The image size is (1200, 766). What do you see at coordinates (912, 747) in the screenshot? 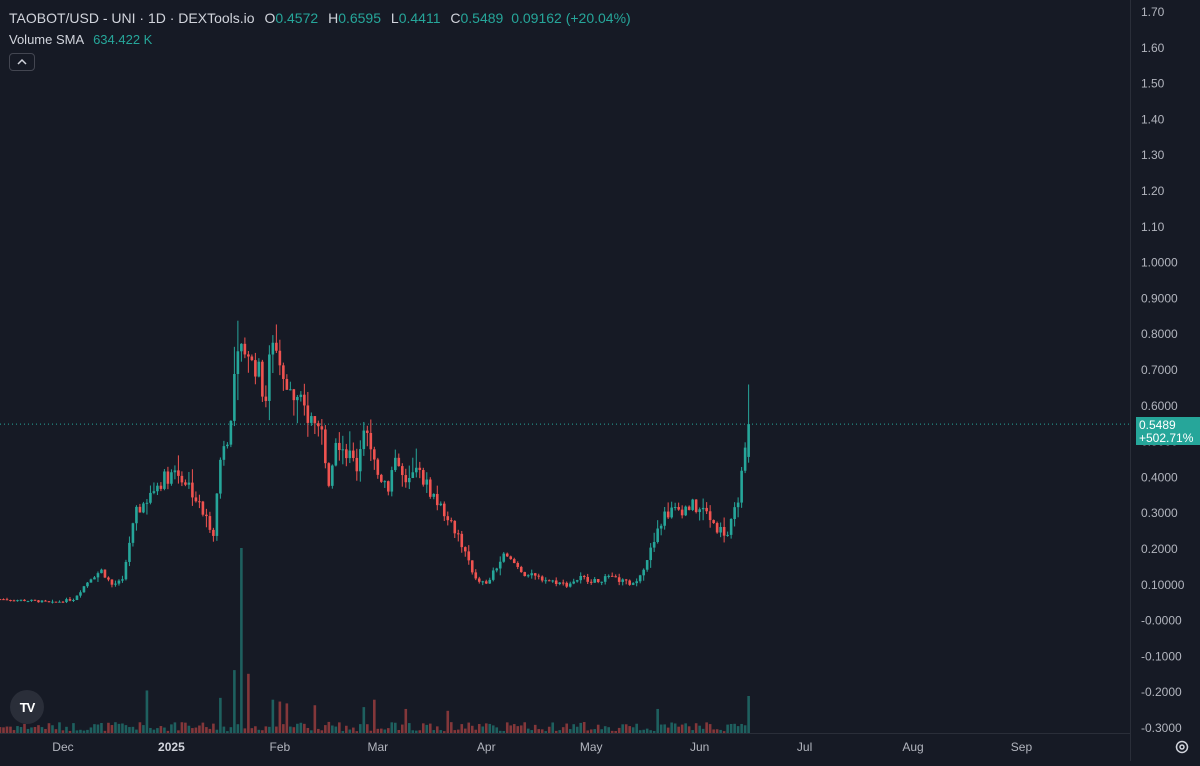
I see `time-tick-label: Aug` at bounding box center [912, 747].